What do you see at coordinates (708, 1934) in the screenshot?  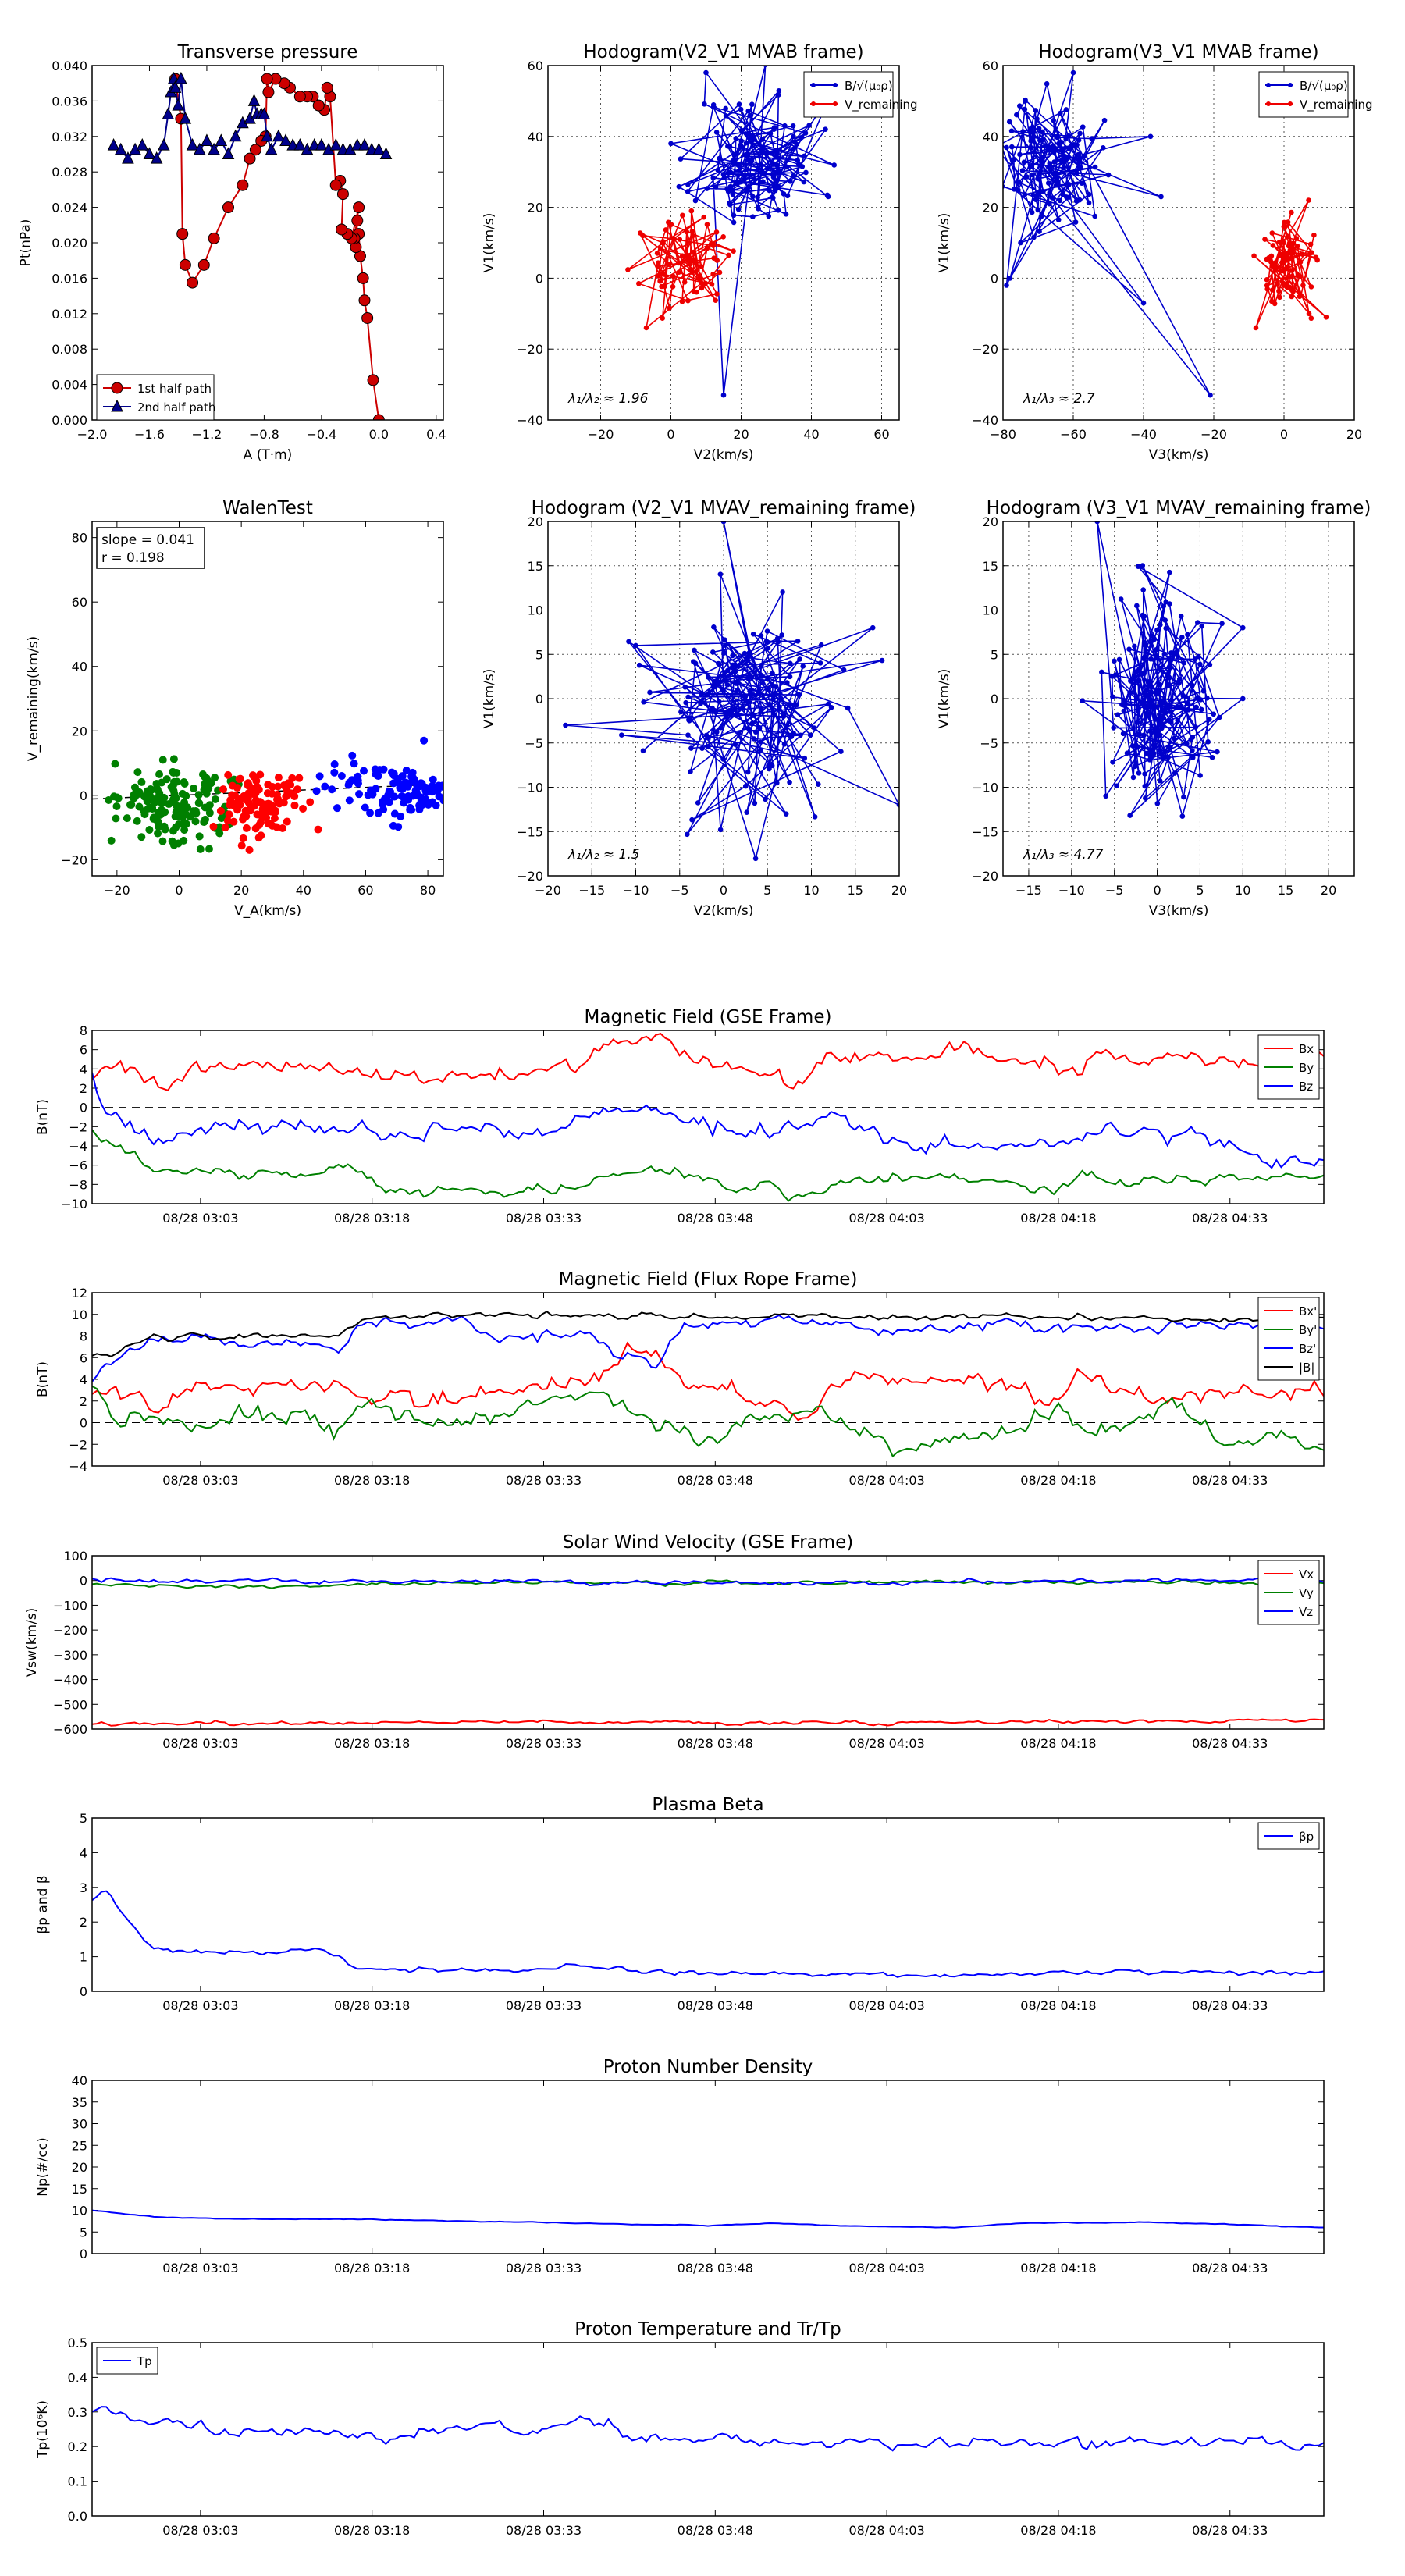 I see `series-line-p` at bounding box center [708, 1934].